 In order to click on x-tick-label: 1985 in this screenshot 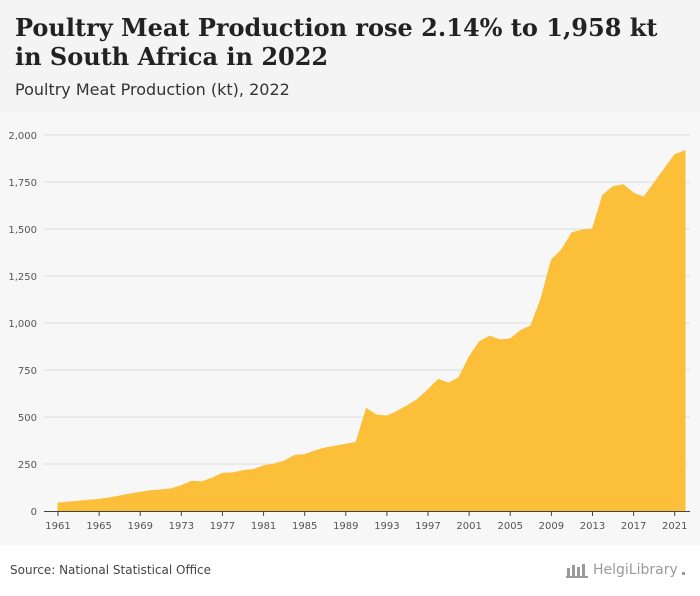, I will do `click(304, 526)`.